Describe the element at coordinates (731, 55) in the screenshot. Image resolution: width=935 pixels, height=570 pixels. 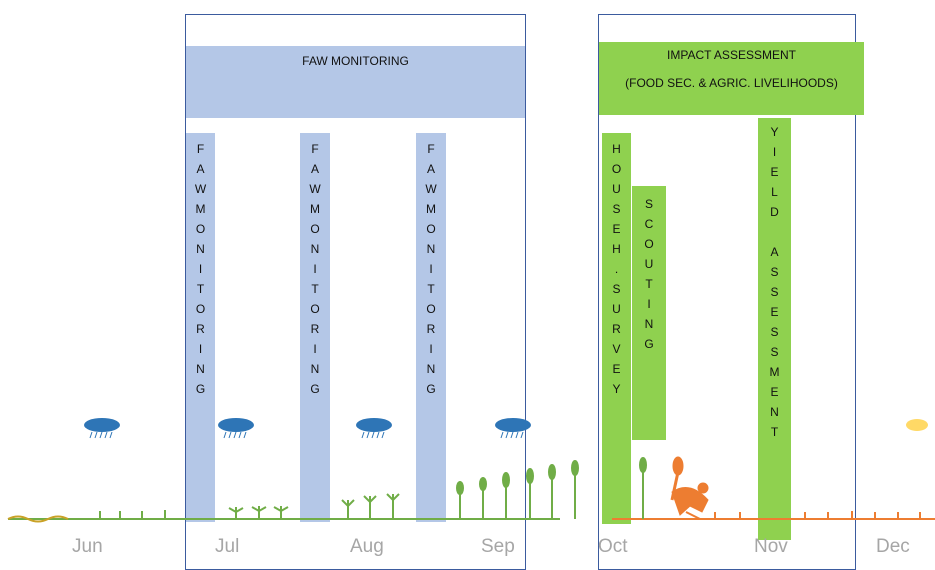
I see `impact-assessment-title: IMPACT ASSESSMENT` at that location.